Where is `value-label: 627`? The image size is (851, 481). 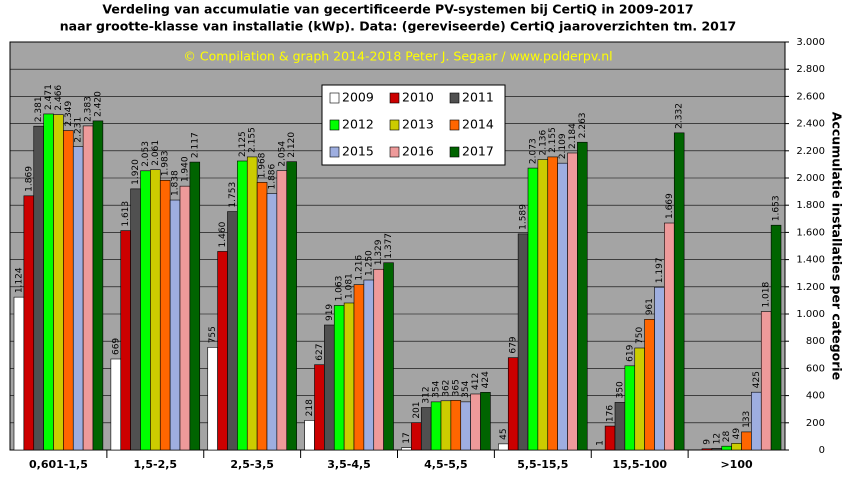 value-label: 627 is located at coordinates (320, 352).